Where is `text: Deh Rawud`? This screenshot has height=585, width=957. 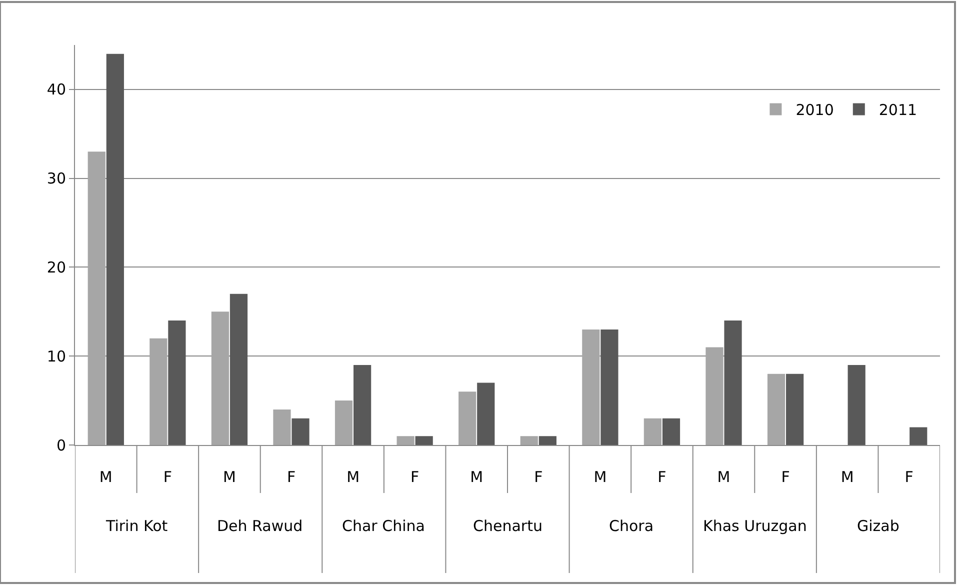
text: Deh Rawud is located at coordinates (260, 526).